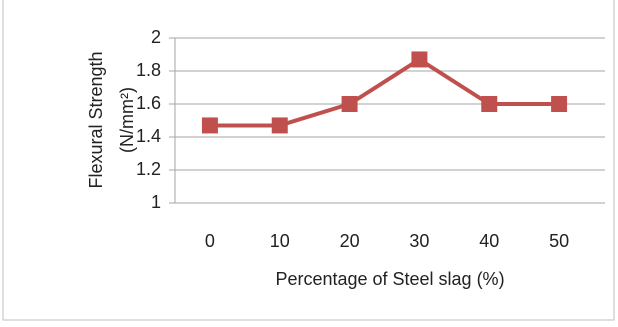  Describe the element at coordinates (384, 92) in the screenshot. I see `data-line` at that location.